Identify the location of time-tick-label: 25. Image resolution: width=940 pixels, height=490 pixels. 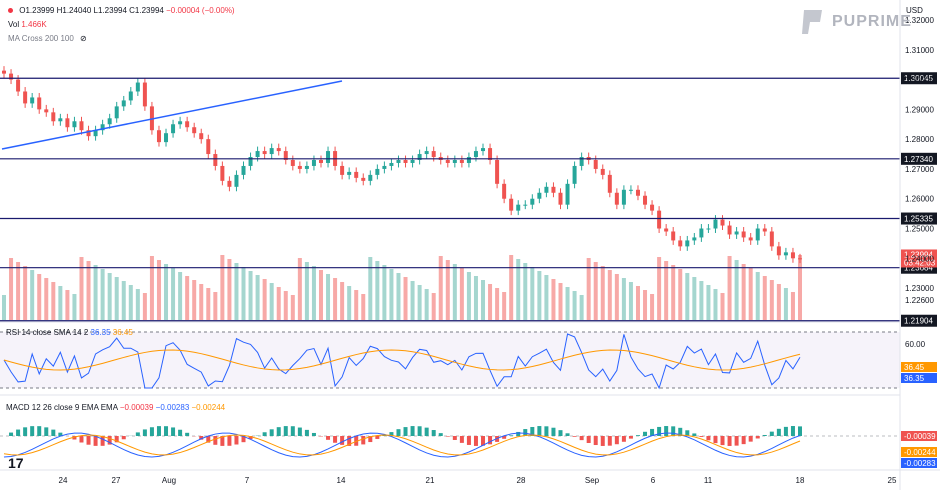
(892, 480).